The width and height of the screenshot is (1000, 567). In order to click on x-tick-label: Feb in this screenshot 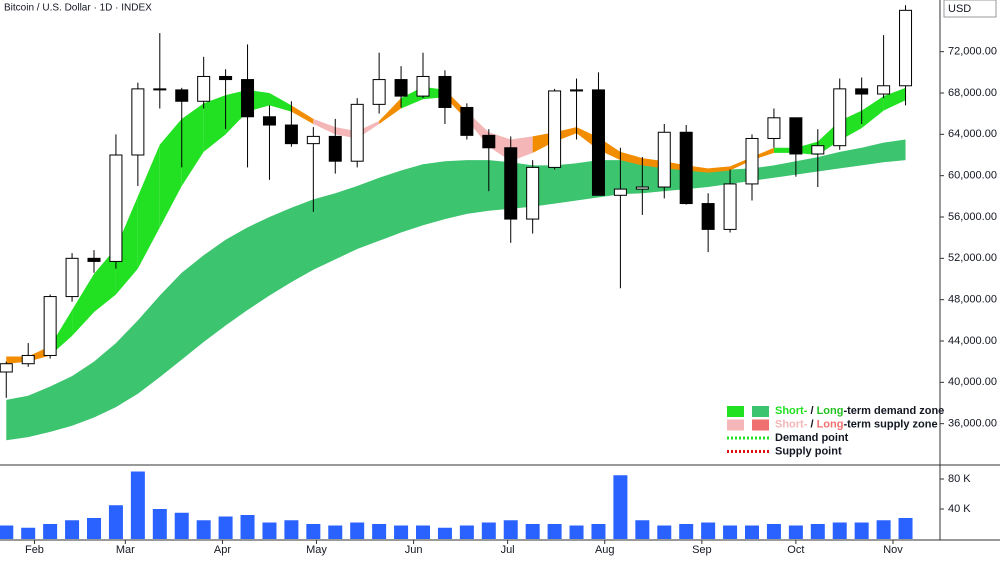, I will do `click(34, 550)`.